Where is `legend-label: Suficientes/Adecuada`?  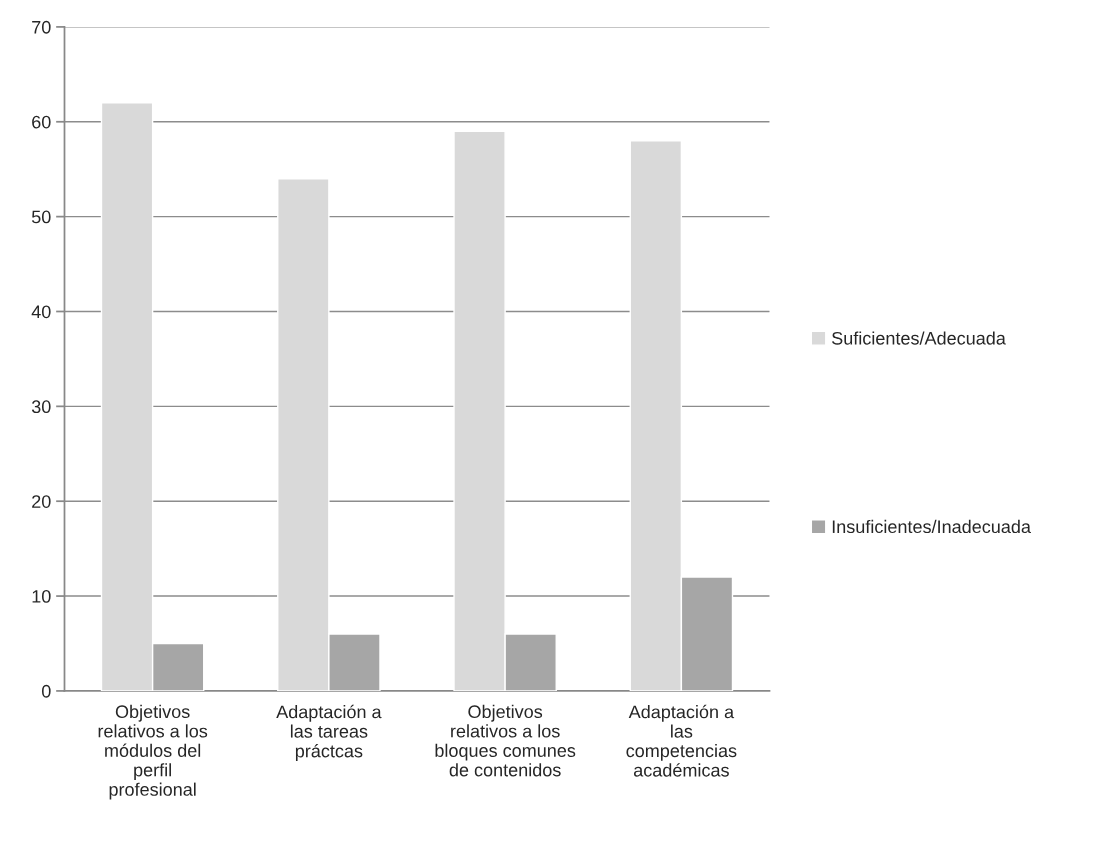
legend-label: Suficientes/Adecuada is located at coordinates (919, 338).